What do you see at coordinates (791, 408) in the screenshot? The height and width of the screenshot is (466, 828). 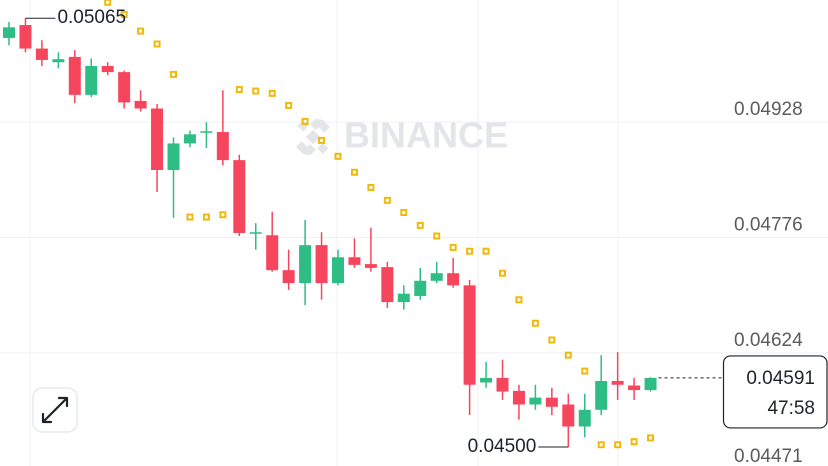 I see `countdown-label: 47:58` at bounding box center [791, 408].